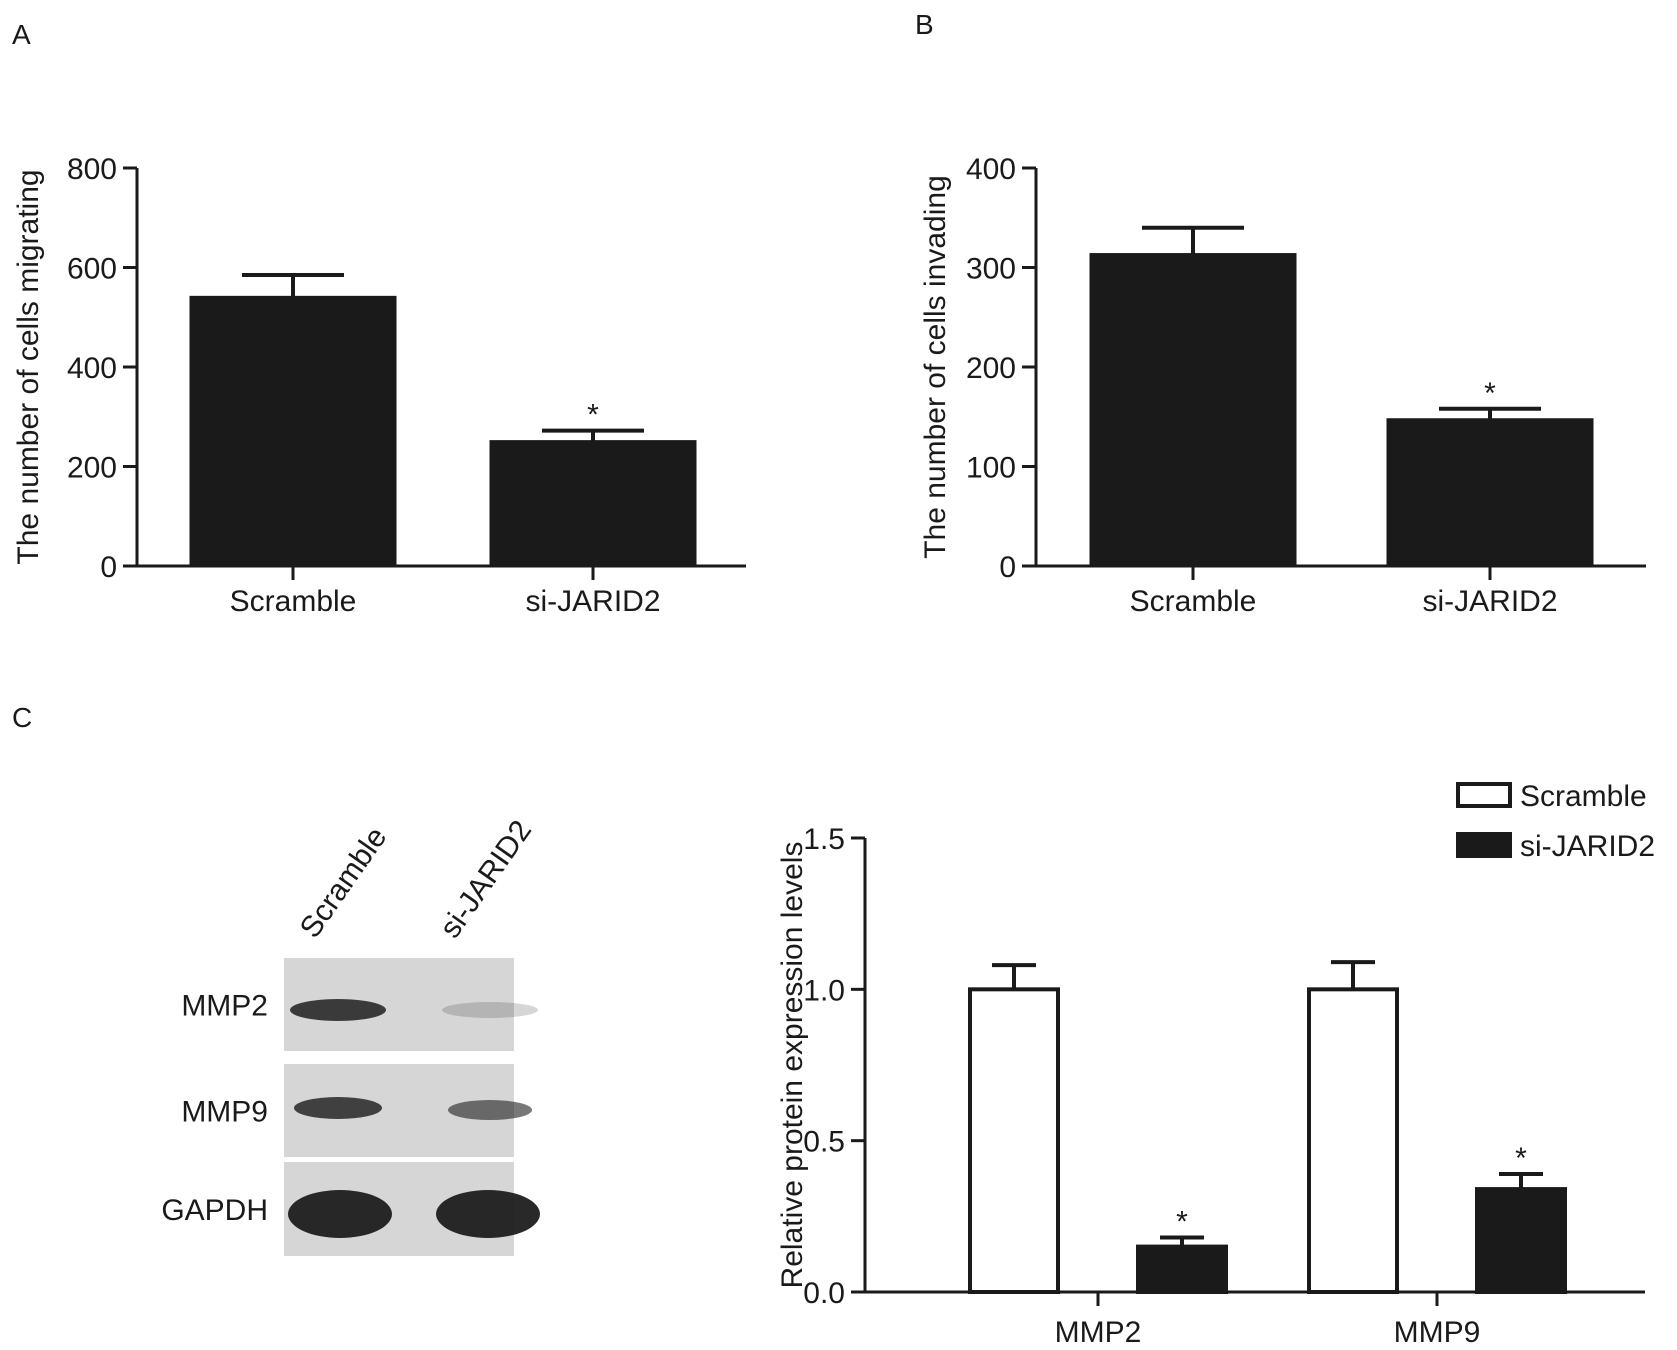 The width and height of the screenshot is (1677, 1350). What do you see at coordinates (22, 717) in the screenshot?
I see `panel-letter-c: C` at bounding box center [22, 717].